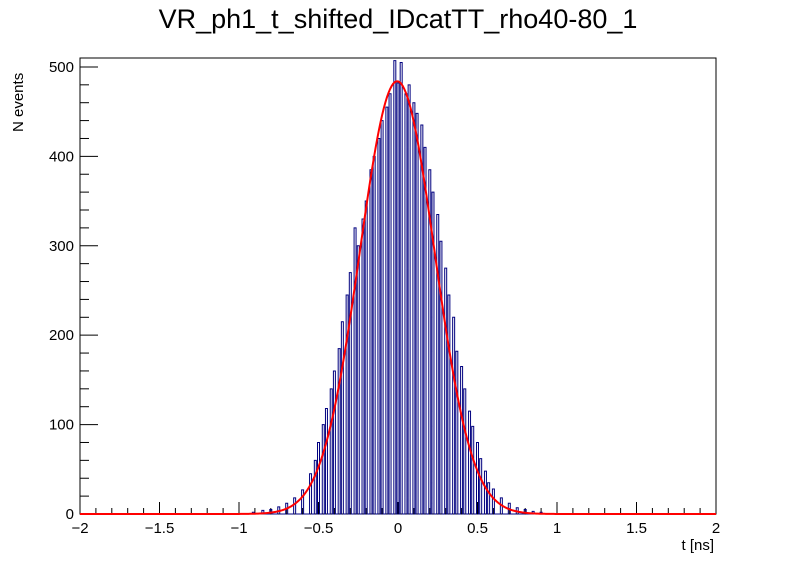 The width and height of the screenshot is (796, 572). I want to click on y-tick-label: 400, so click(61, 156).